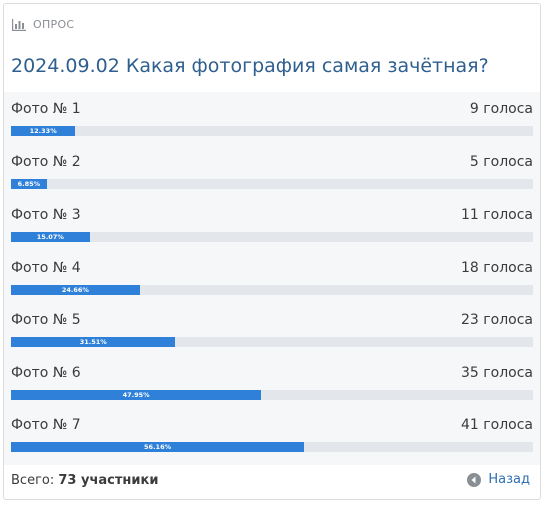  I want to click on result-percent: 47.95%, so click(136, 395).